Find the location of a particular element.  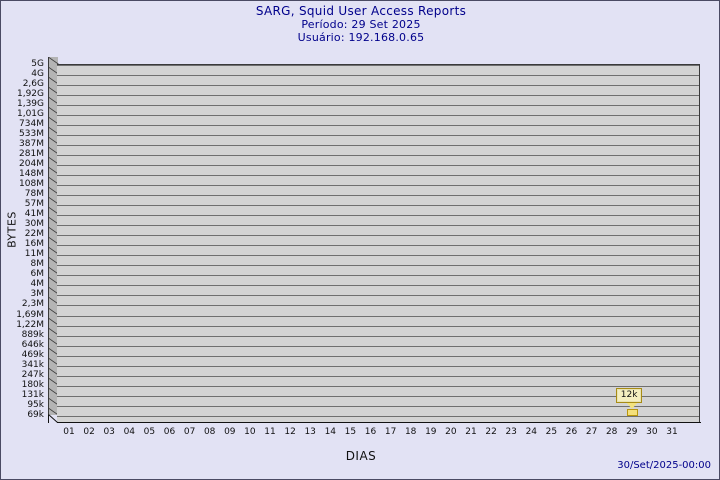

y-tick-label: 281M is located at coordinates (31, 154).